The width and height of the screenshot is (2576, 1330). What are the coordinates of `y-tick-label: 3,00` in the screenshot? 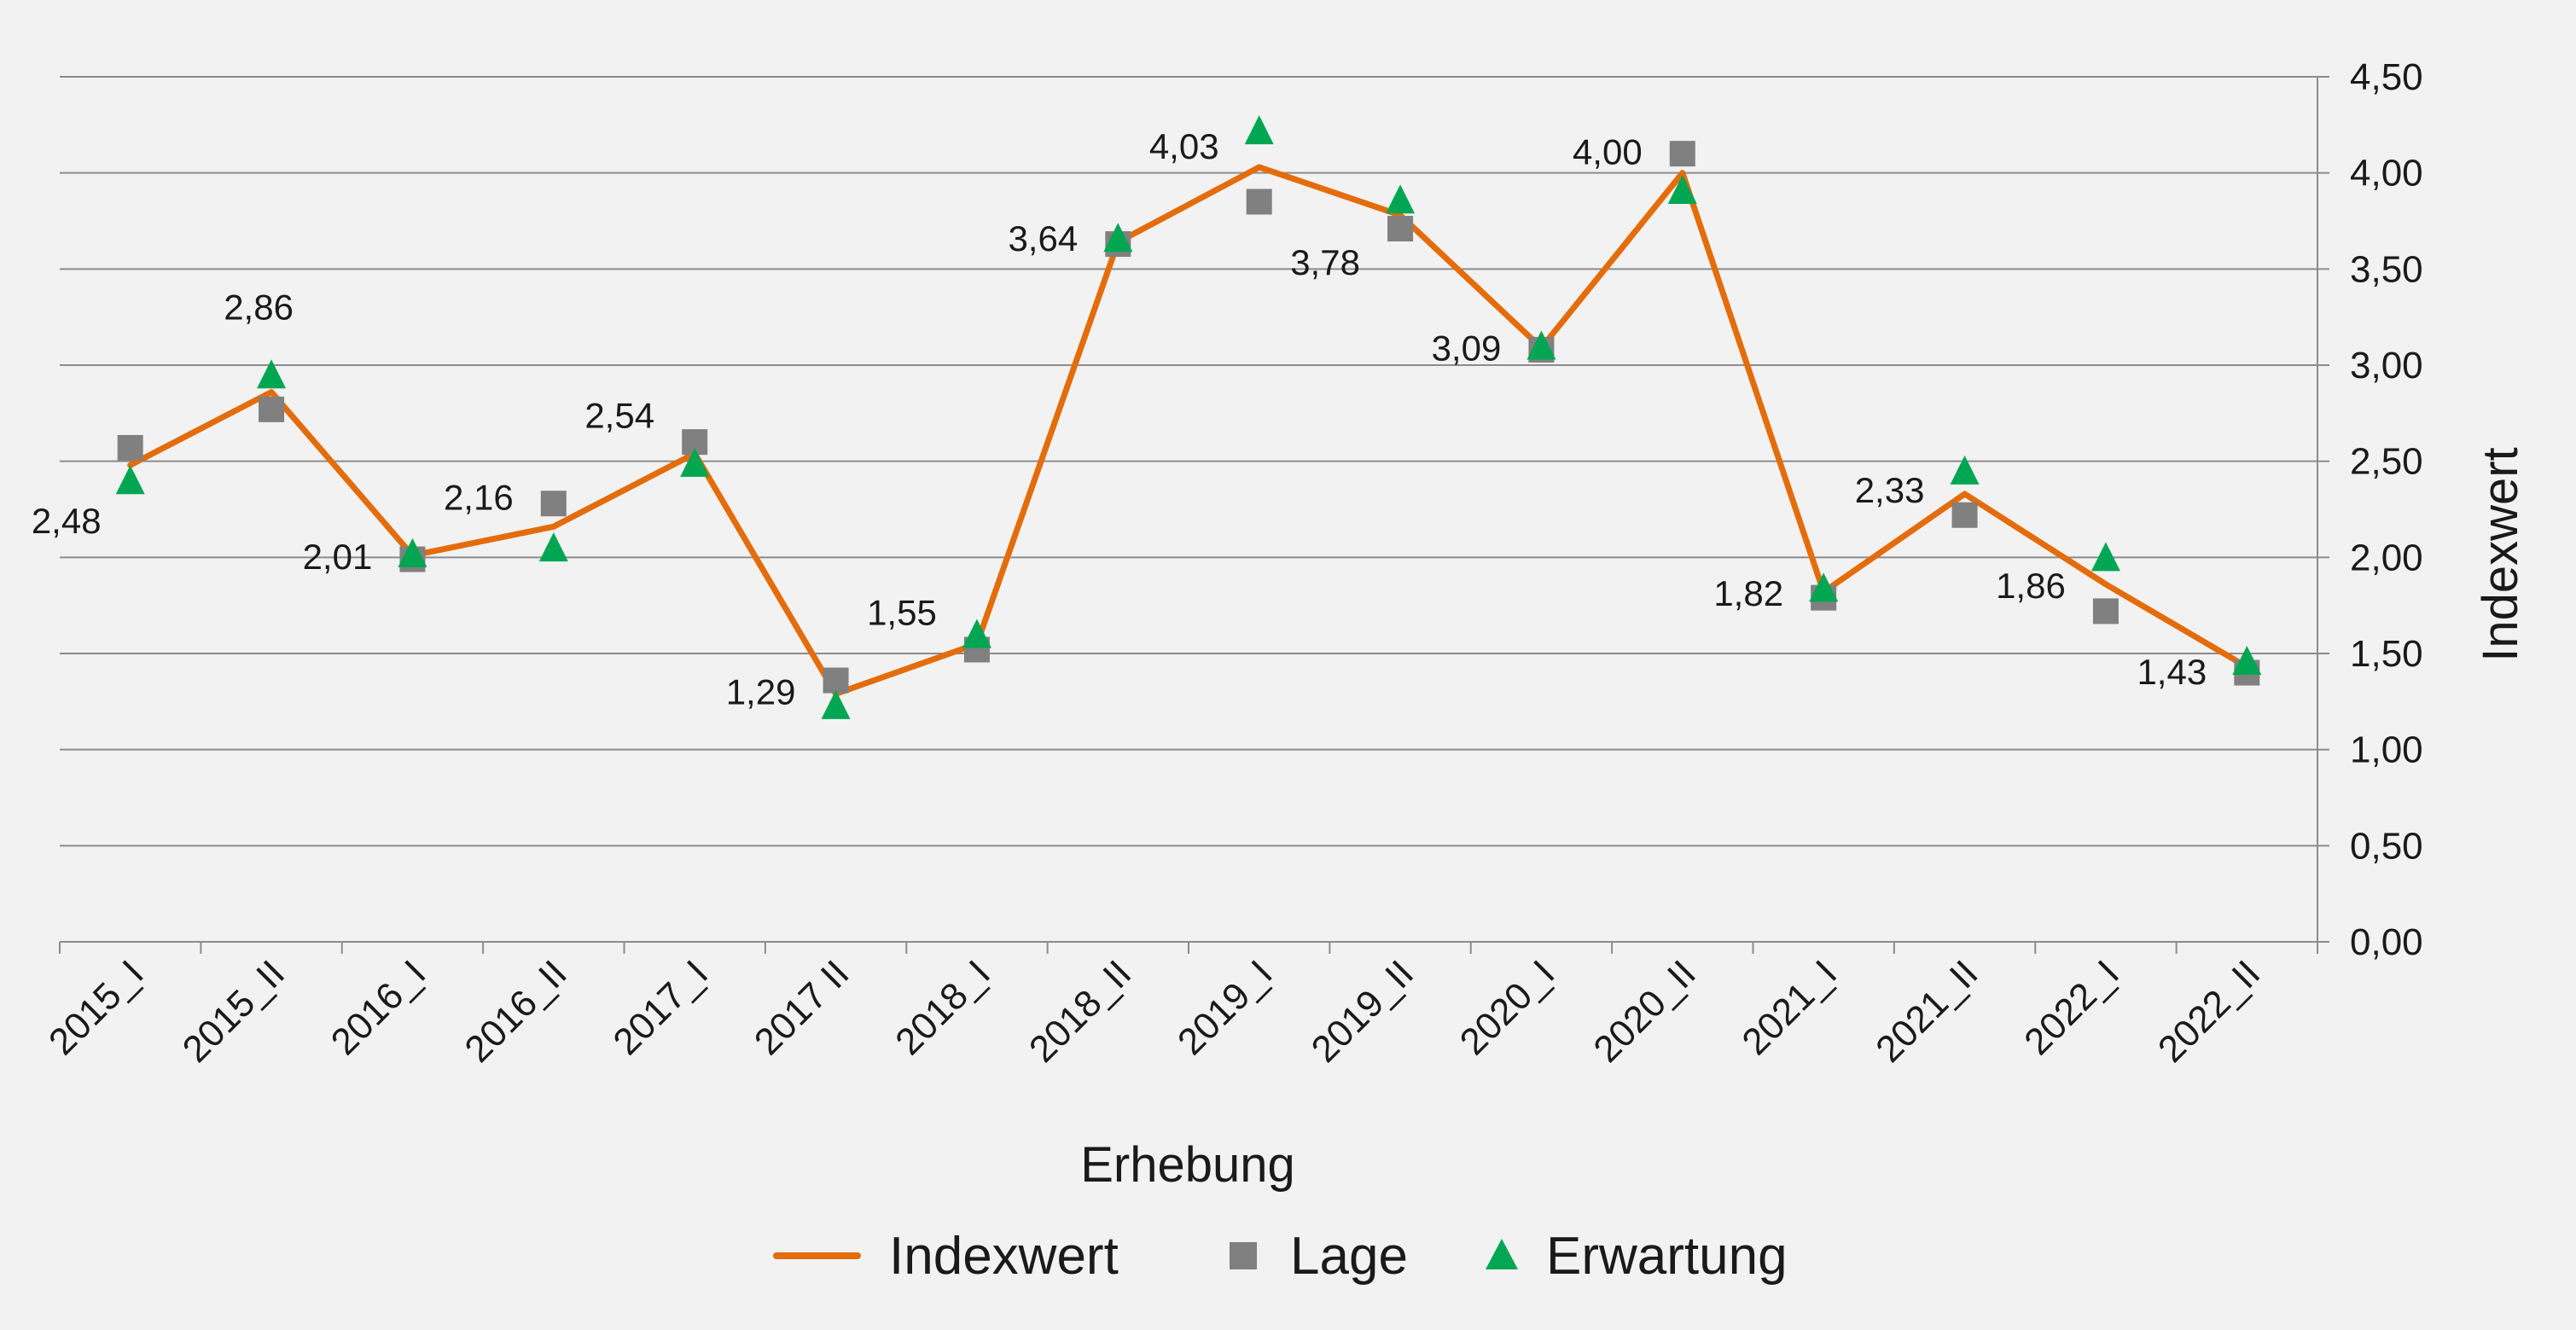 It's located at (2386, 365).